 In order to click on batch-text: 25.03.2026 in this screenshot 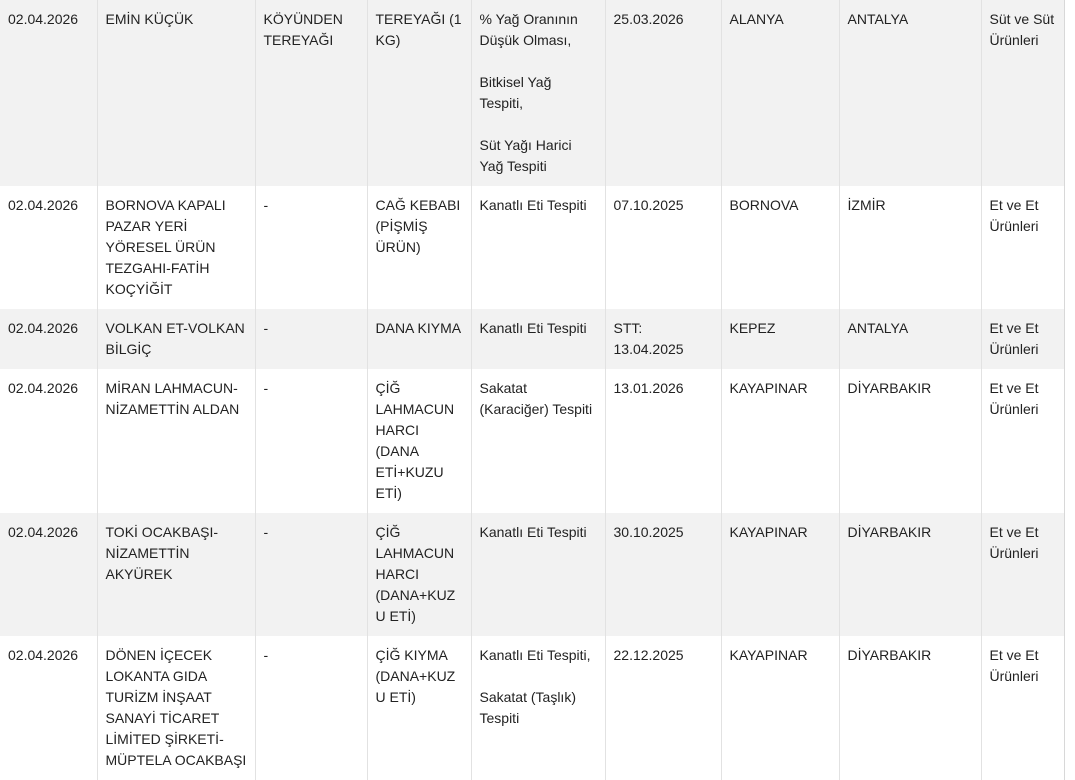, I will do `click(648, 19)`.